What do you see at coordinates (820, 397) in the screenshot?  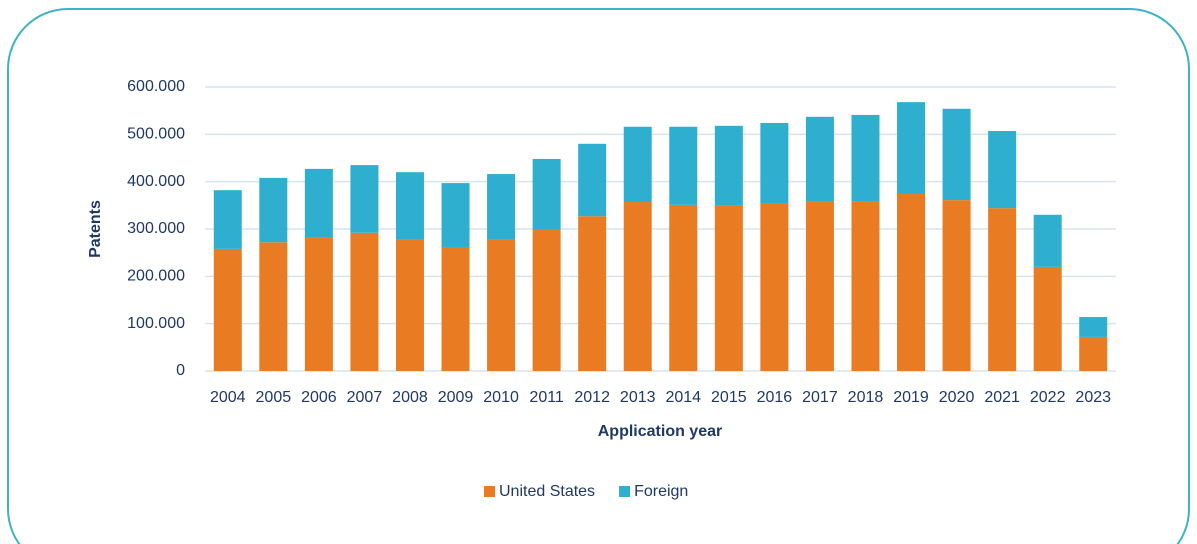 I see `x-tick-label: 2017` at bounding box center [820, 397].